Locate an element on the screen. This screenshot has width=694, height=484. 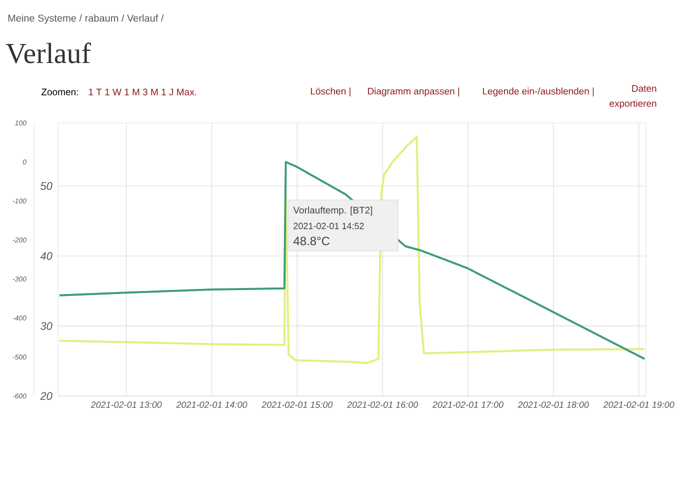
y2-tick-label: 40 is located at coordinates (46, 256).